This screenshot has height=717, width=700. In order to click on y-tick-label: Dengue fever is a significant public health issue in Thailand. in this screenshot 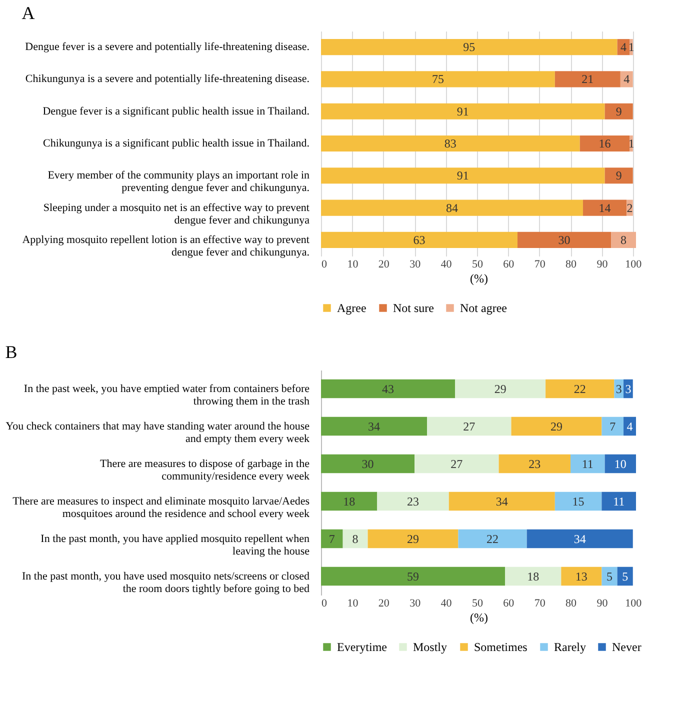, I will do `click(176, 111)`.